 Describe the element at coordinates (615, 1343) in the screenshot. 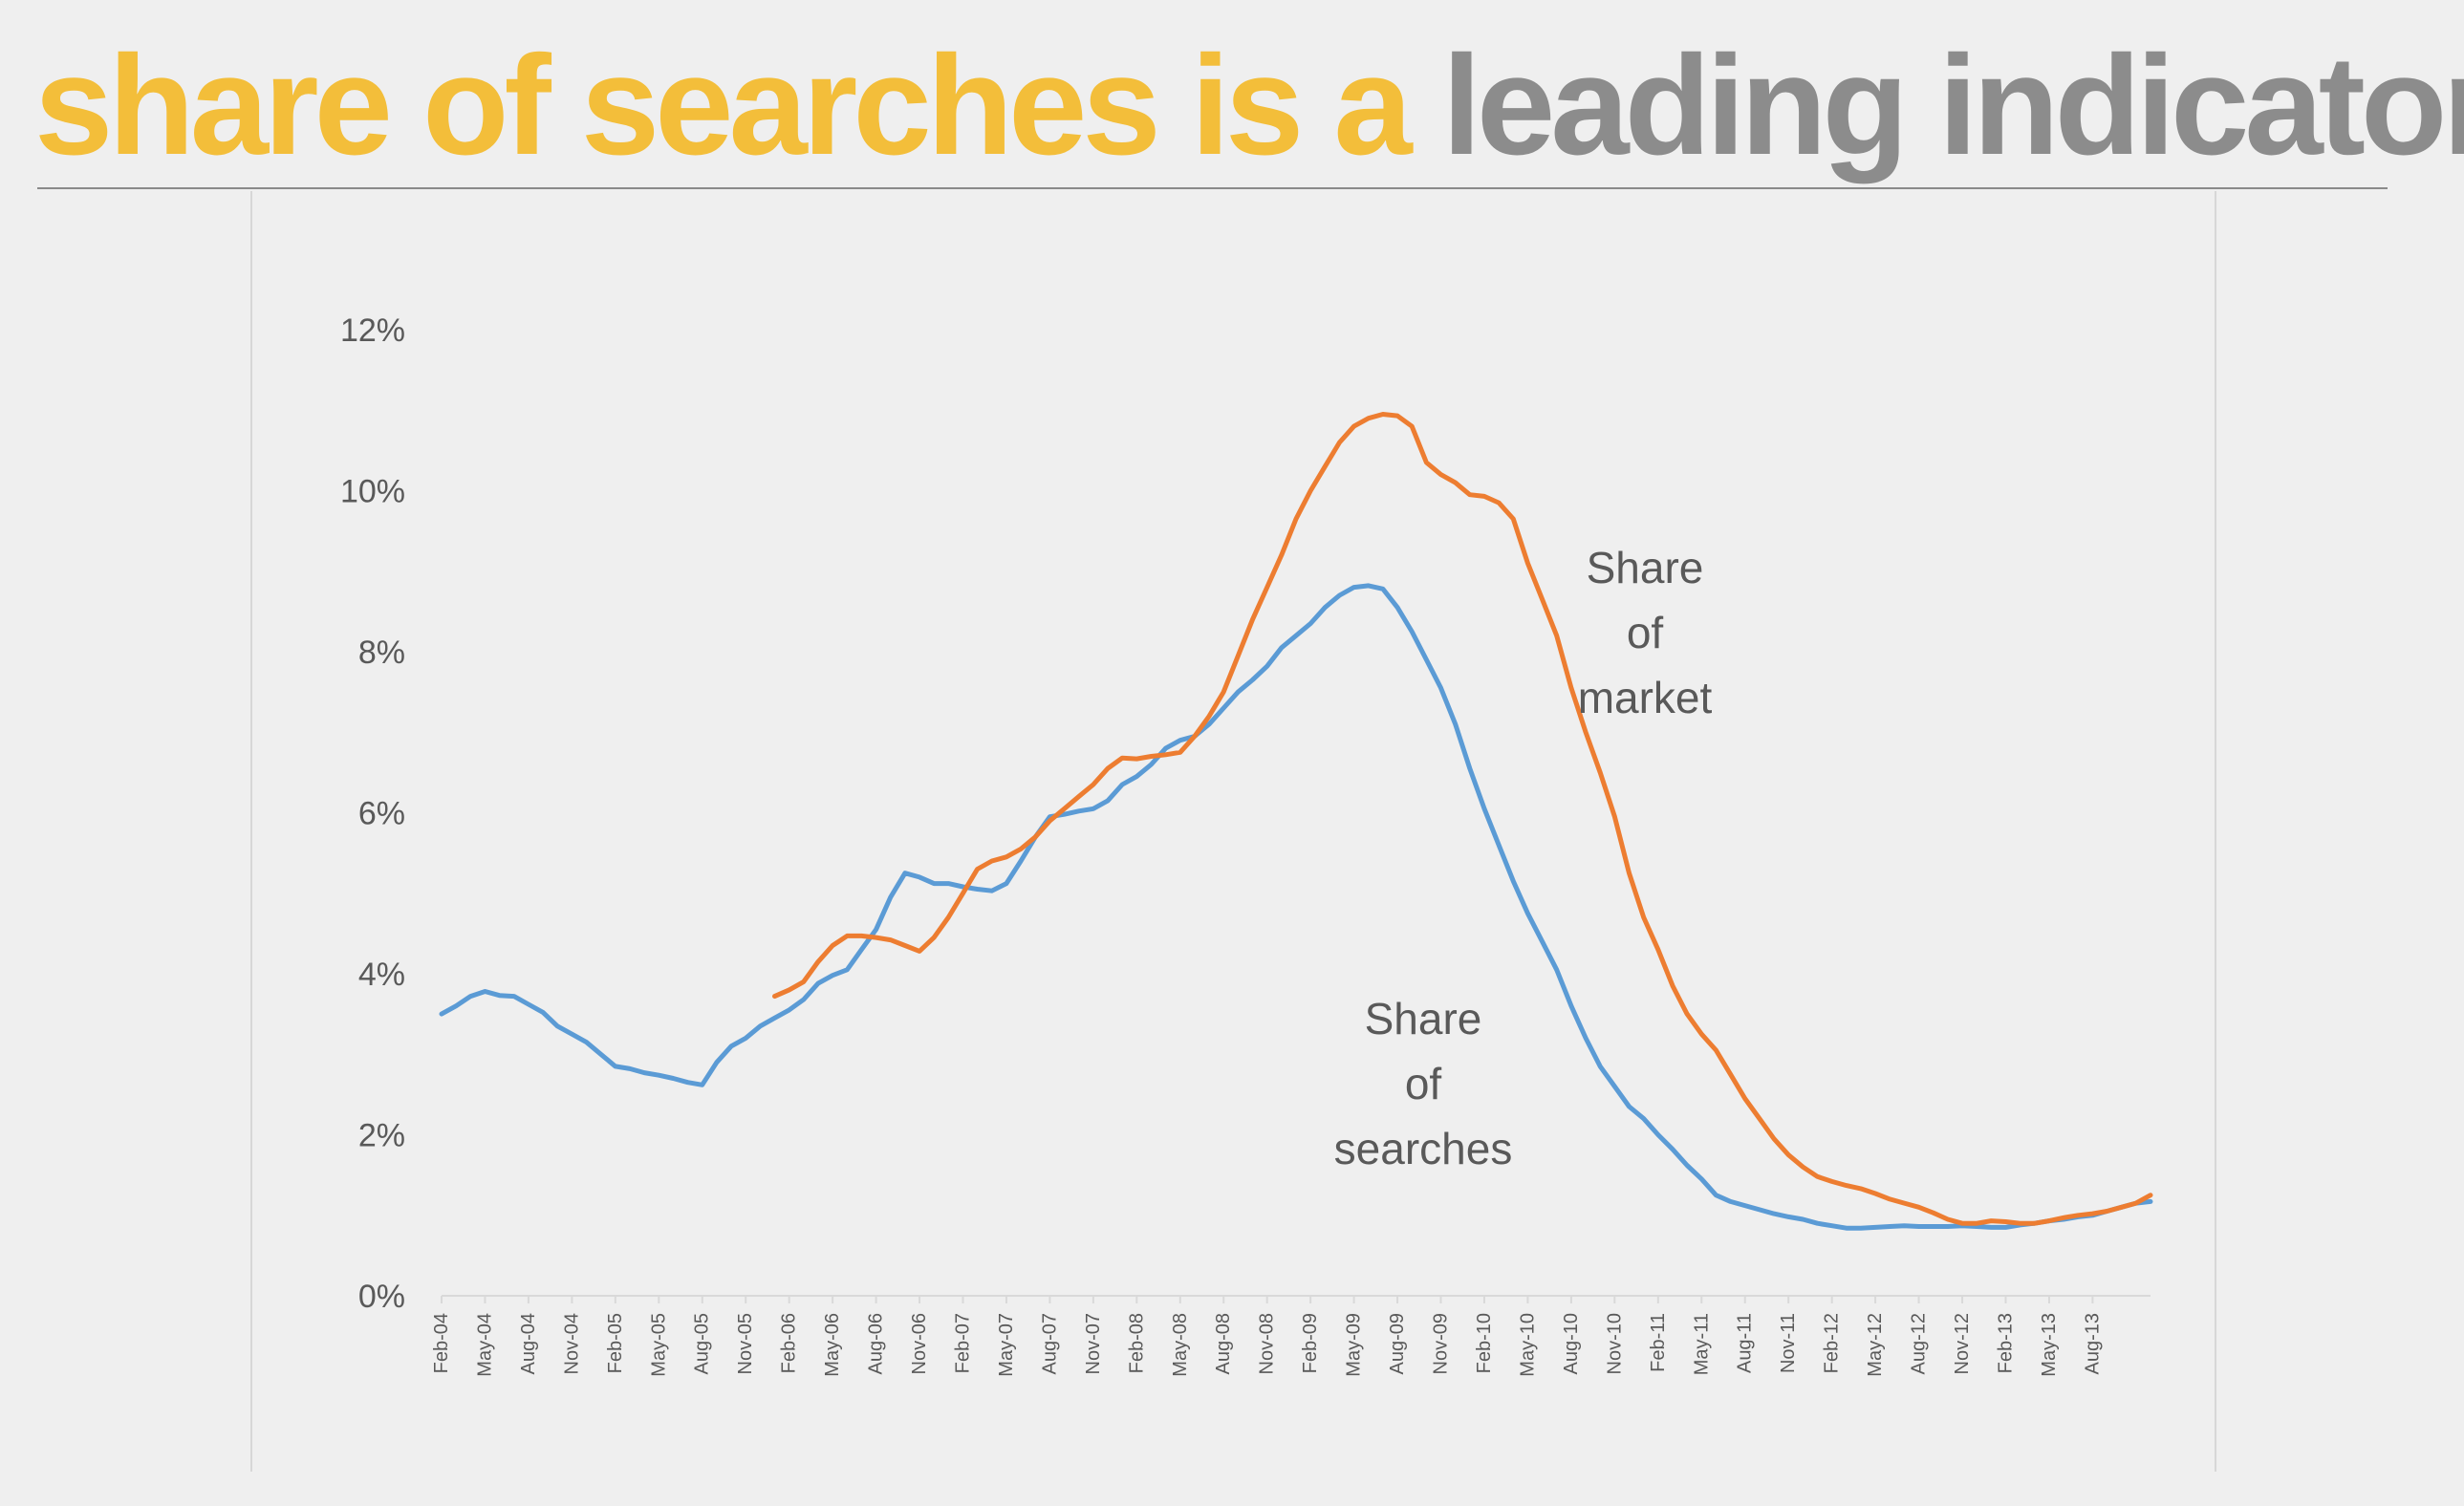

I see `x-tick-label: Feb-05` at that location.